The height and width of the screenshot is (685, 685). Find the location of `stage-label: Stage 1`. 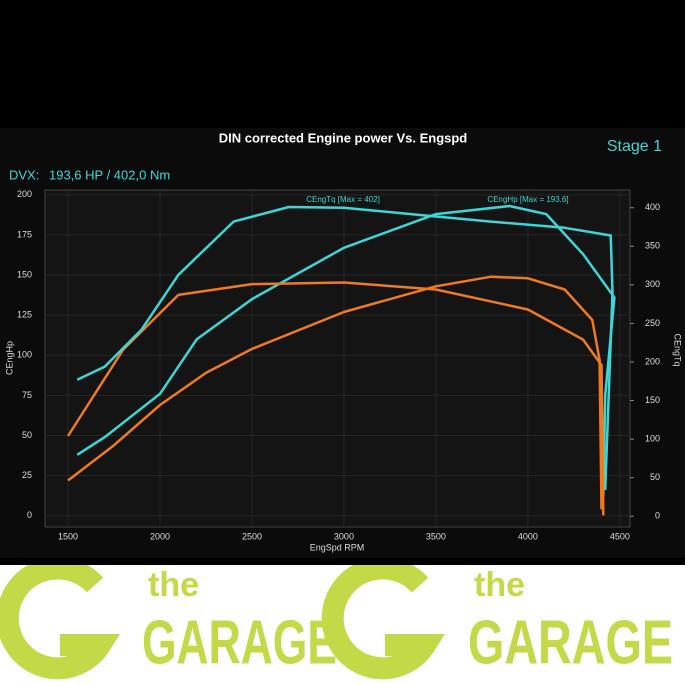

stage-label: Stage 1 is located at coordinates (634, 146).